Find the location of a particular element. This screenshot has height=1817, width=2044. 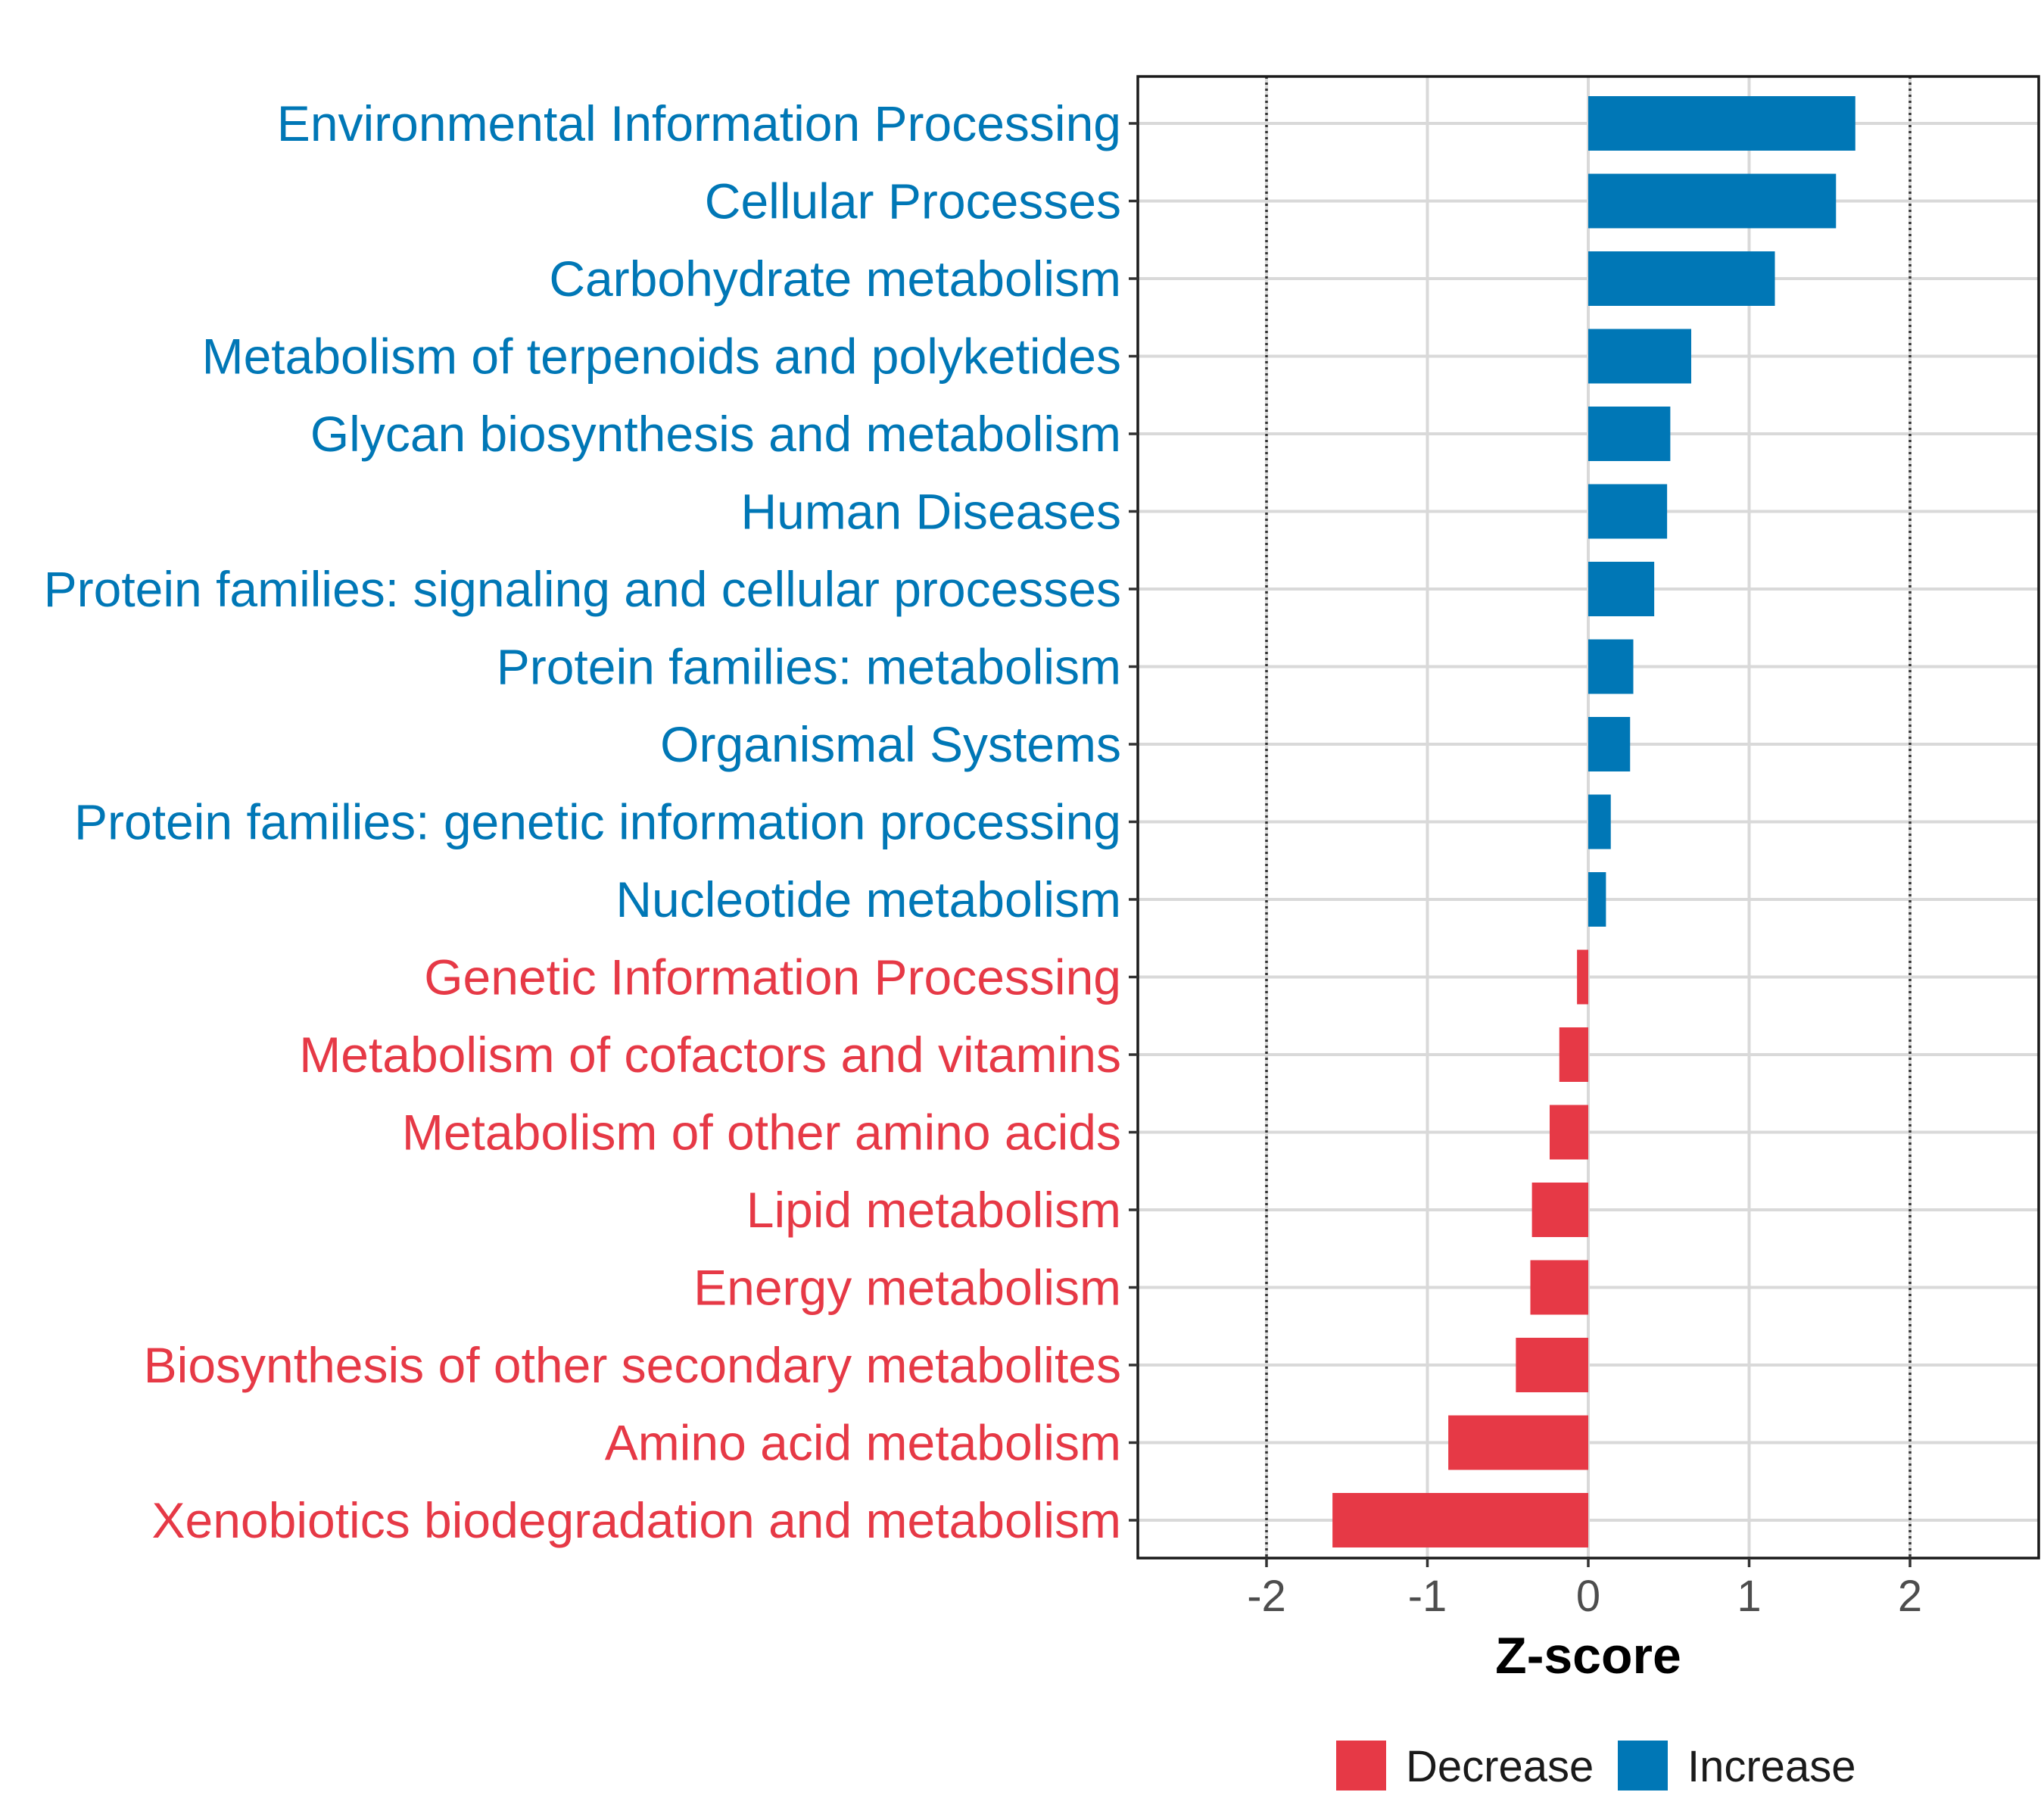

category-label: Amino acid metabolism is located at coordinates (863, 1443).